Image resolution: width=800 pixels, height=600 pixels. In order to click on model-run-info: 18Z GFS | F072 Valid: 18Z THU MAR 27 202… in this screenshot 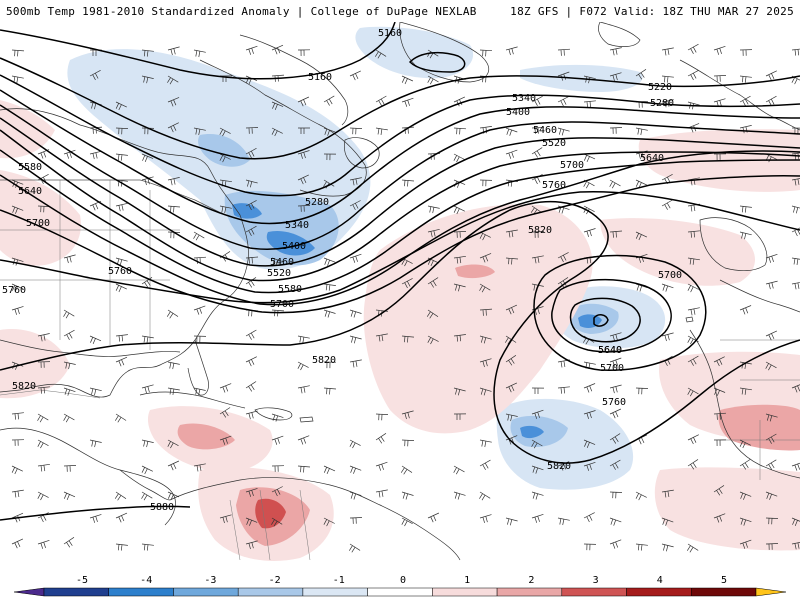, I will do `click(652, 11)`.